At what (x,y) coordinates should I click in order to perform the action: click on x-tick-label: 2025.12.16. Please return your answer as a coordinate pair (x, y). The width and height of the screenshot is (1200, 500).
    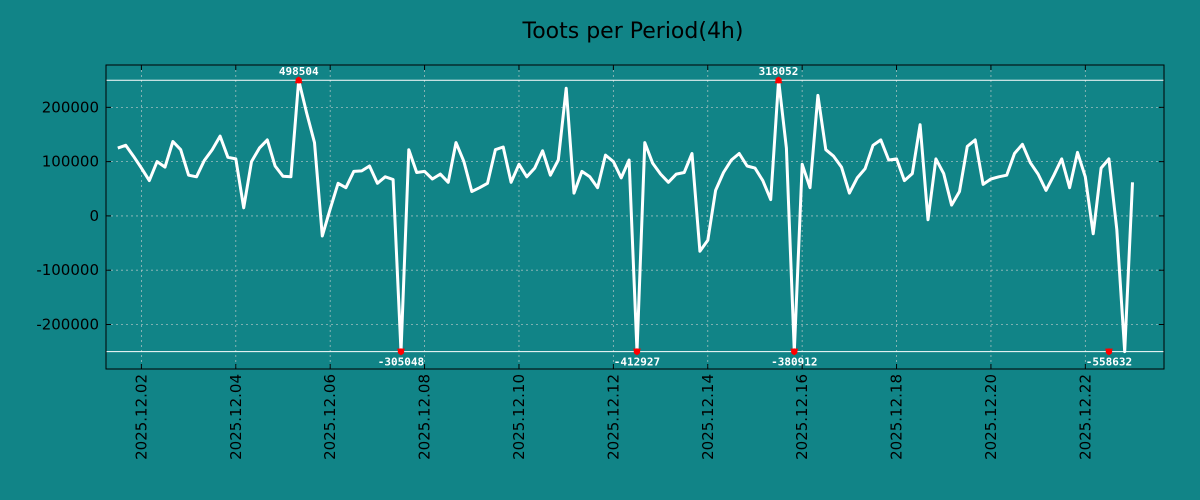
    Looking at the image, I should click on (802, 417).